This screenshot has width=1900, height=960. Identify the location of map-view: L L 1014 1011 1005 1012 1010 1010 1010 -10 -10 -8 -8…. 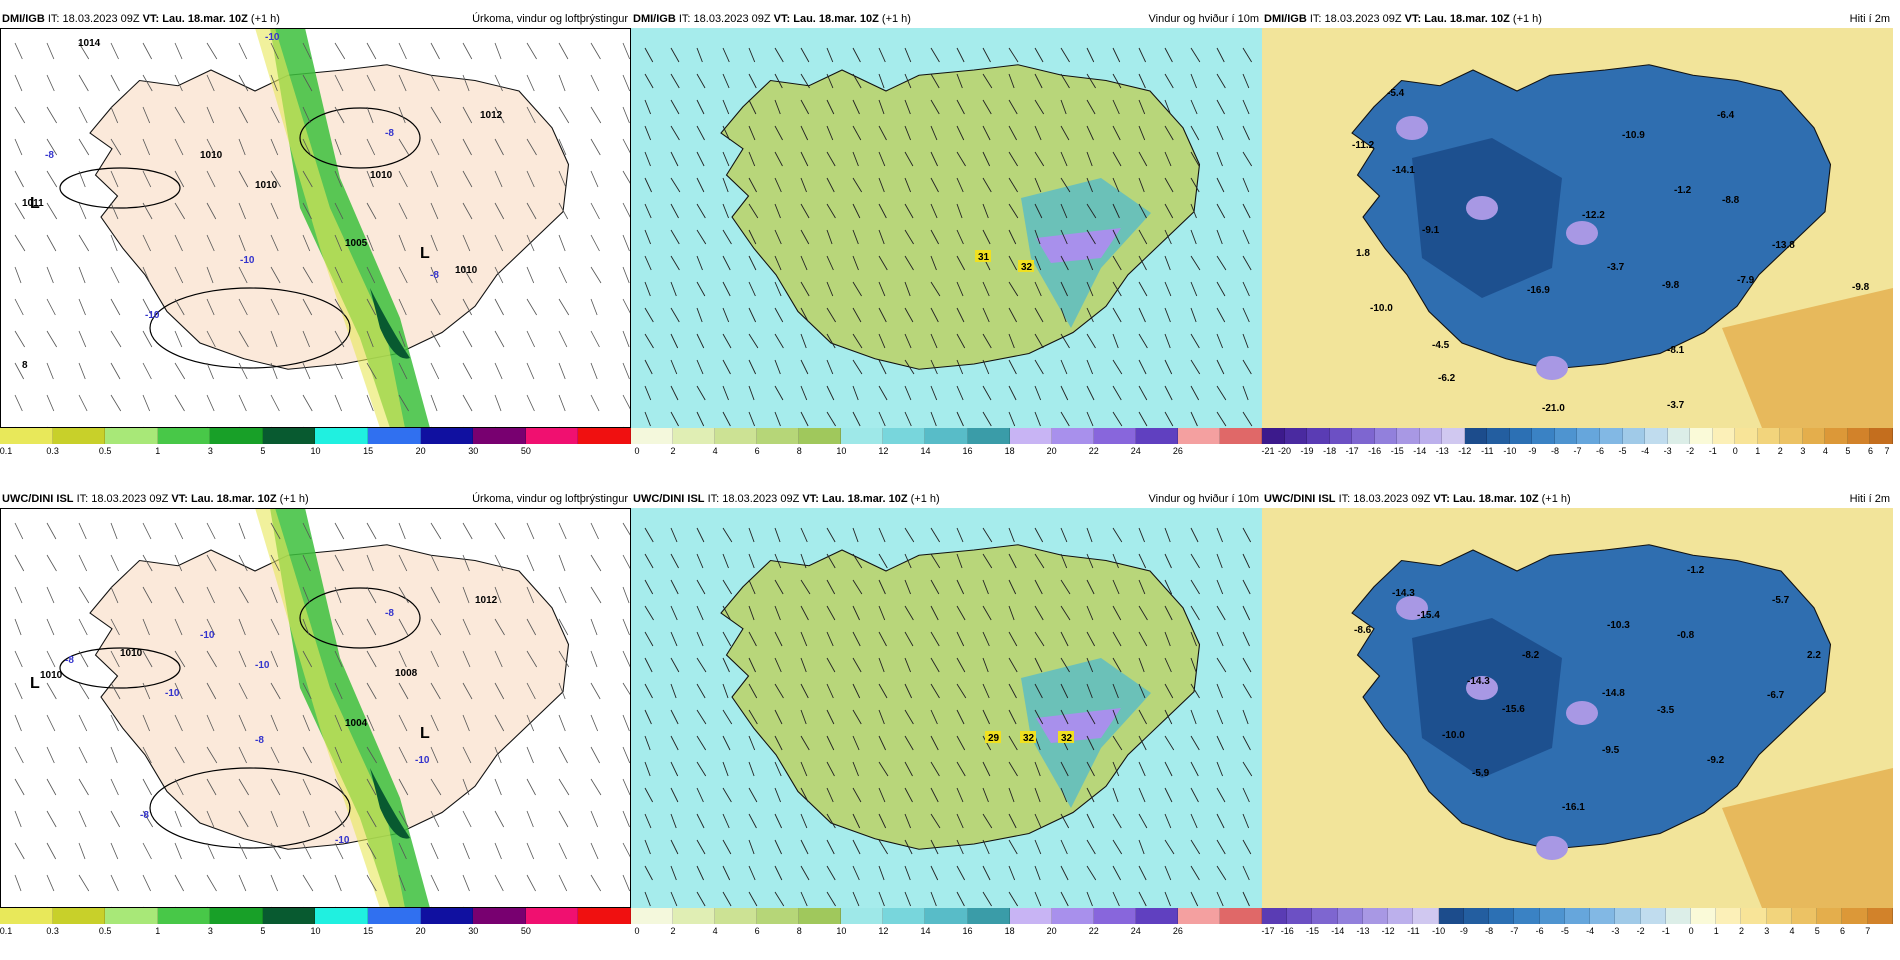
(315, 228).